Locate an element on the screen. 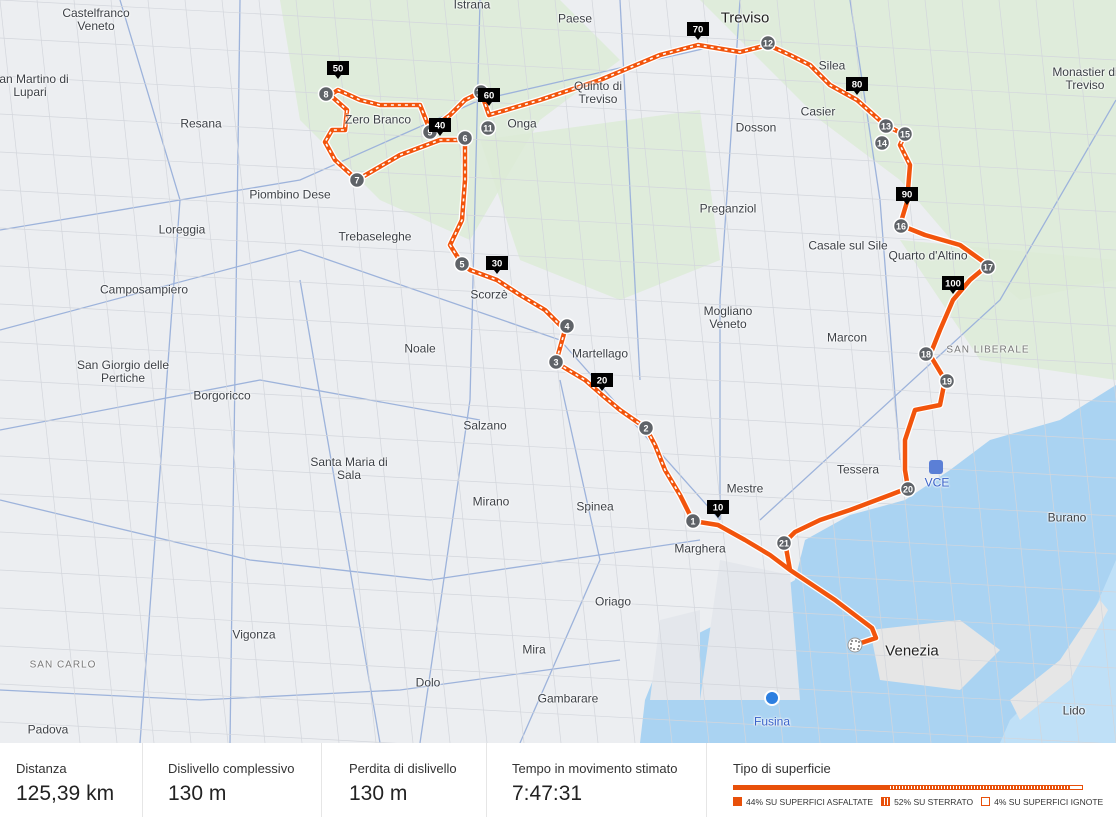  place-label: Silea is located at coordinates (832, 65).